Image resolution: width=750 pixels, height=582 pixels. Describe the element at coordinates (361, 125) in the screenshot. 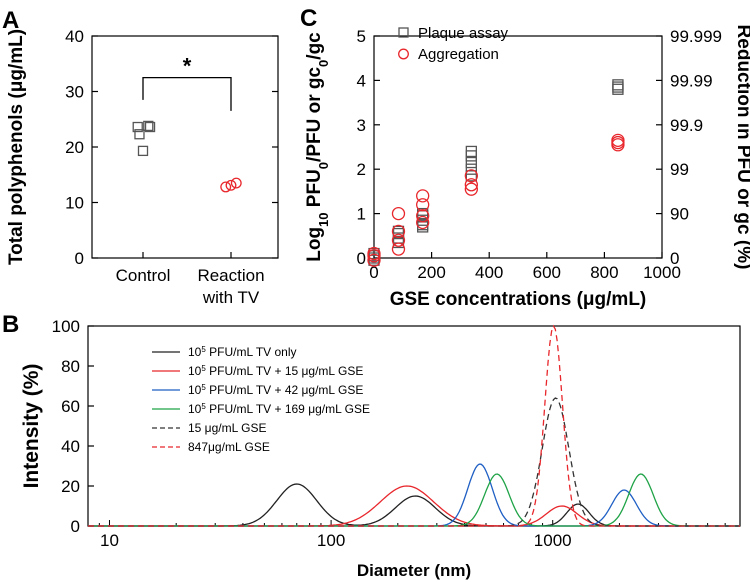

I see `y-tick-label: 3` at that location.